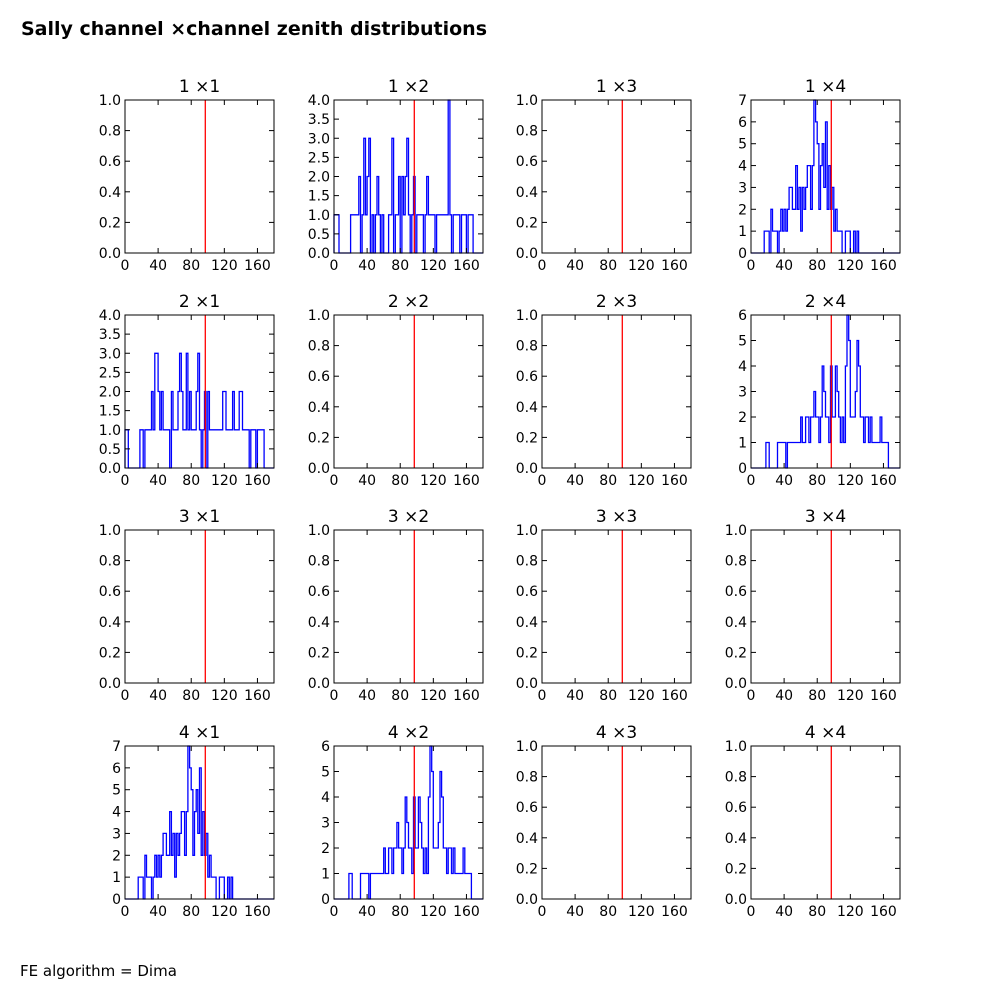 This screenshot has height=1000, width=1000. What do you see at coordinates (319, 653) in the screenshot?
I see `y-tick-label: 0.2` at bounding box center [319, 653].